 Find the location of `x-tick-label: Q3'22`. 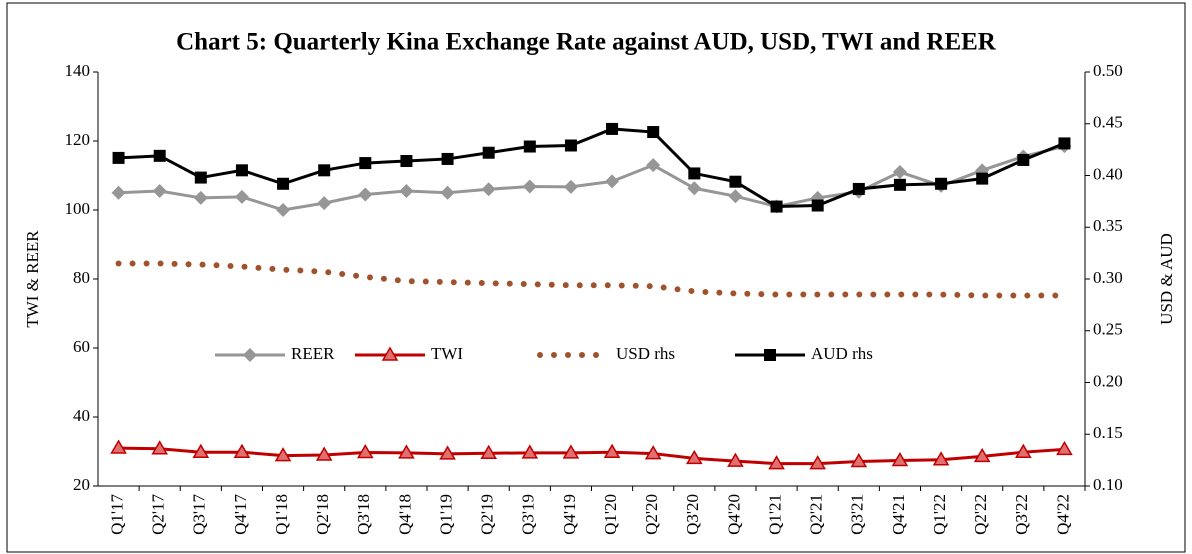

x-tick-label: Q3'22 is located at coordinates (1021, 514).